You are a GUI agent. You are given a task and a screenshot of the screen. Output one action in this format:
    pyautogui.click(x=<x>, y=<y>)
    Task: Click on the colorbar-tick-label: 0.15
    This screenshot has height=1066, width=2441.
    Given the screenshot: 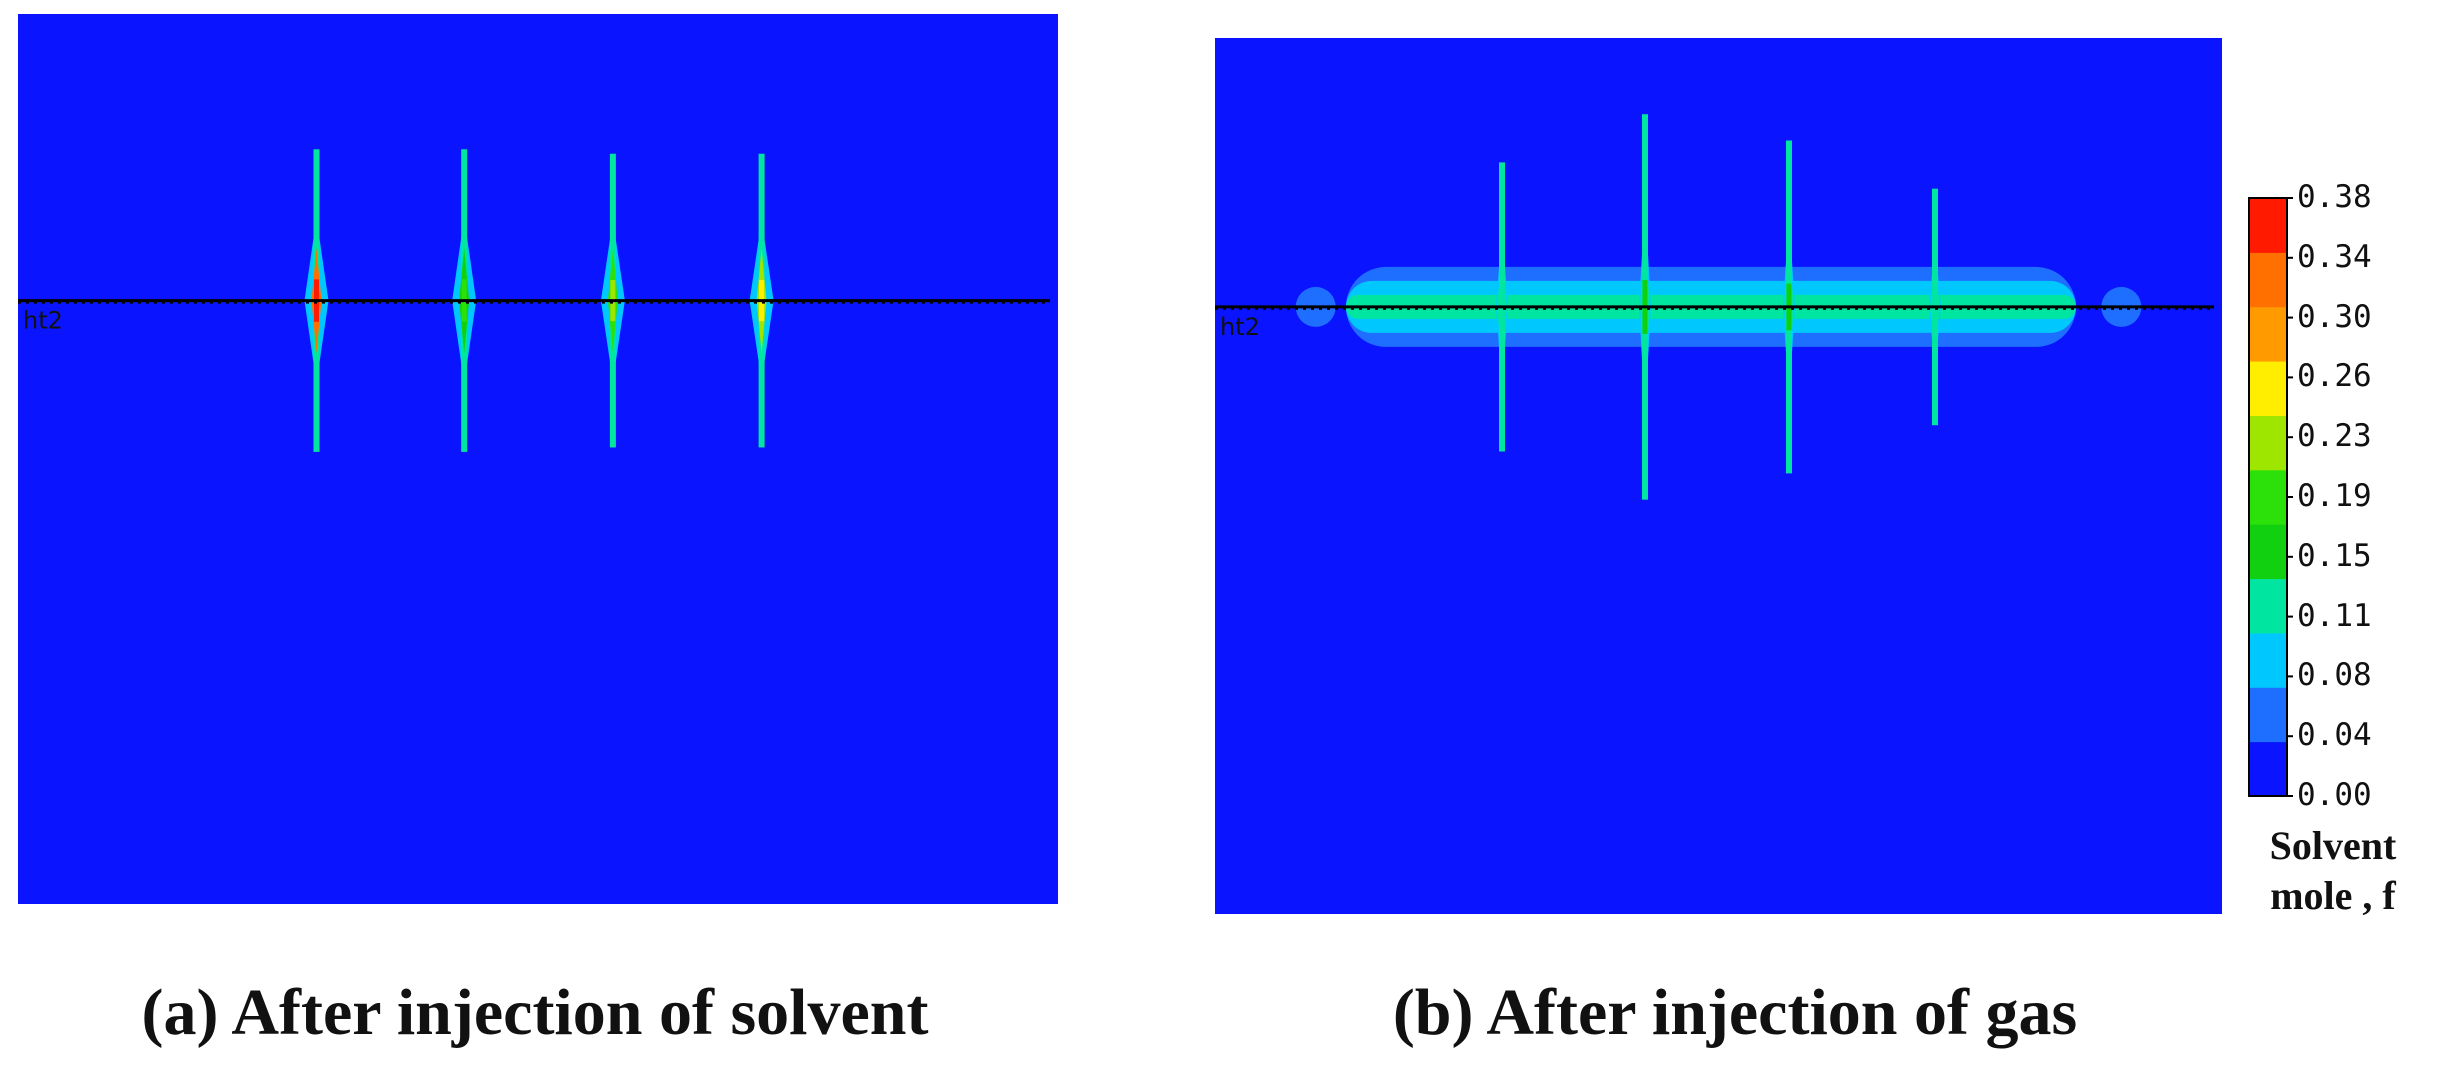 What is the action you would take?
    pyautogui.click(x=2334, y=555)
    